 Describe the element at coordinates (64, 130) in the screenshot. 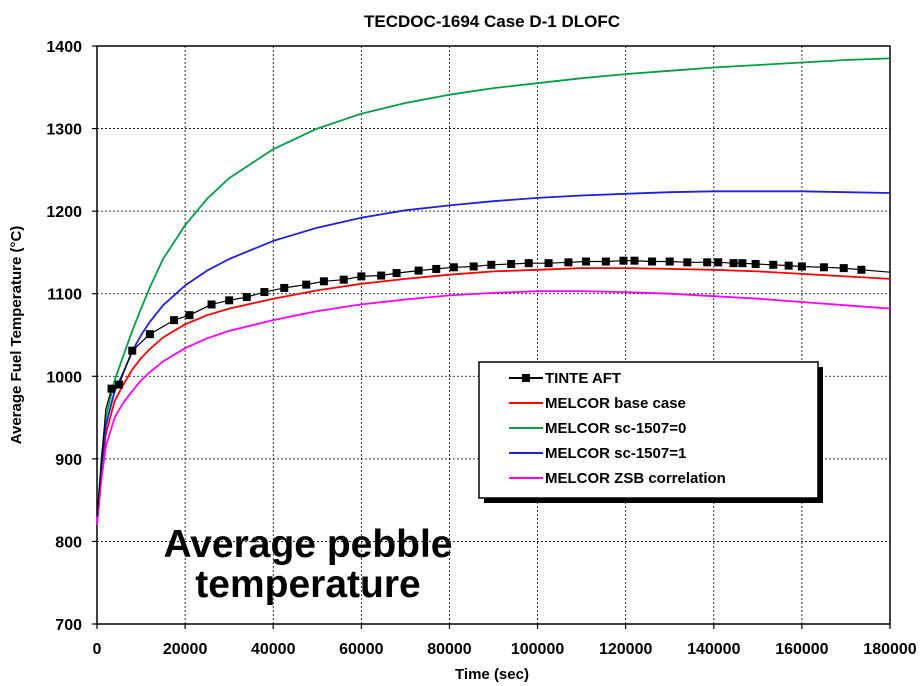

I see `y-tick-label: 1300` at that location.